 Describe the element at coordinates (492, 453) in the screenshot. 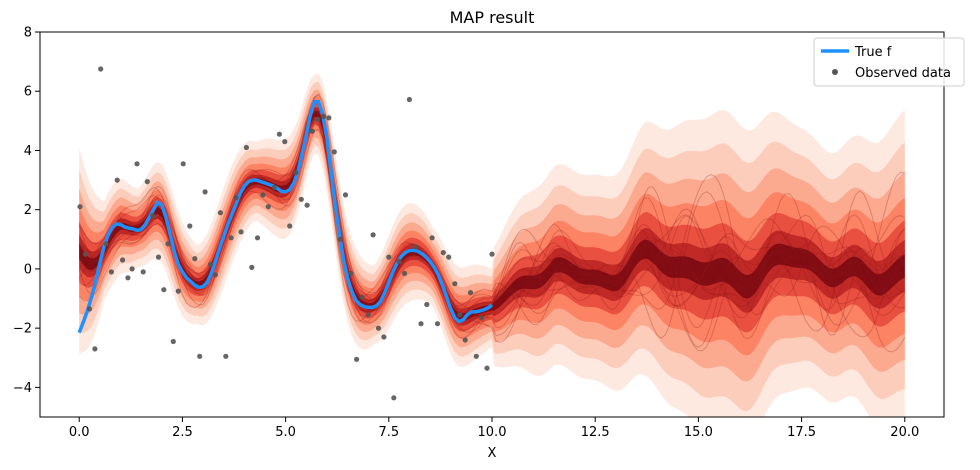

I see `x-axis-label: X` at that location.